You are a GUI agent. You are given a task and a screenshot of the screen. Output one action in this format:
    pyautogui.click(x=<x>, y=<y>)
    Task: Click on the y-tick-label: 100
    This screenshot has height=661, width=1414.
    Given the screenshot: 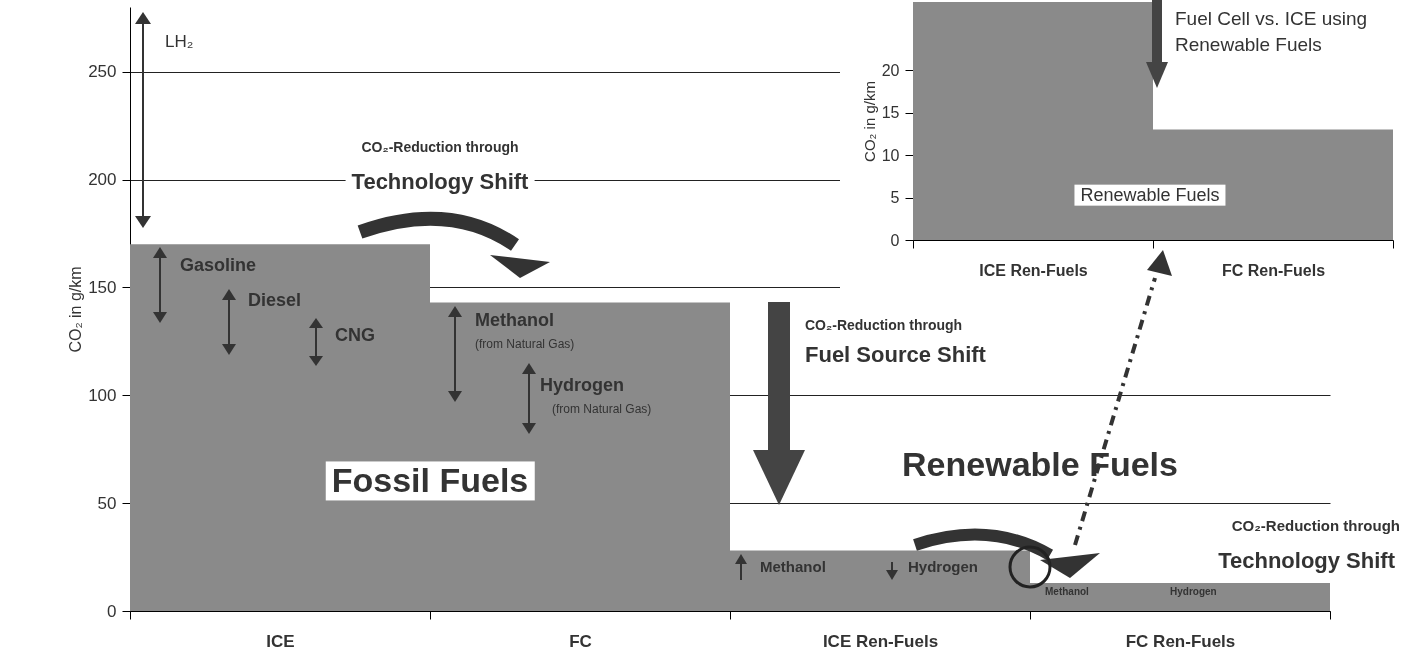 What is the action you would take?
    pyautogui.click(x=102, y=395)
    